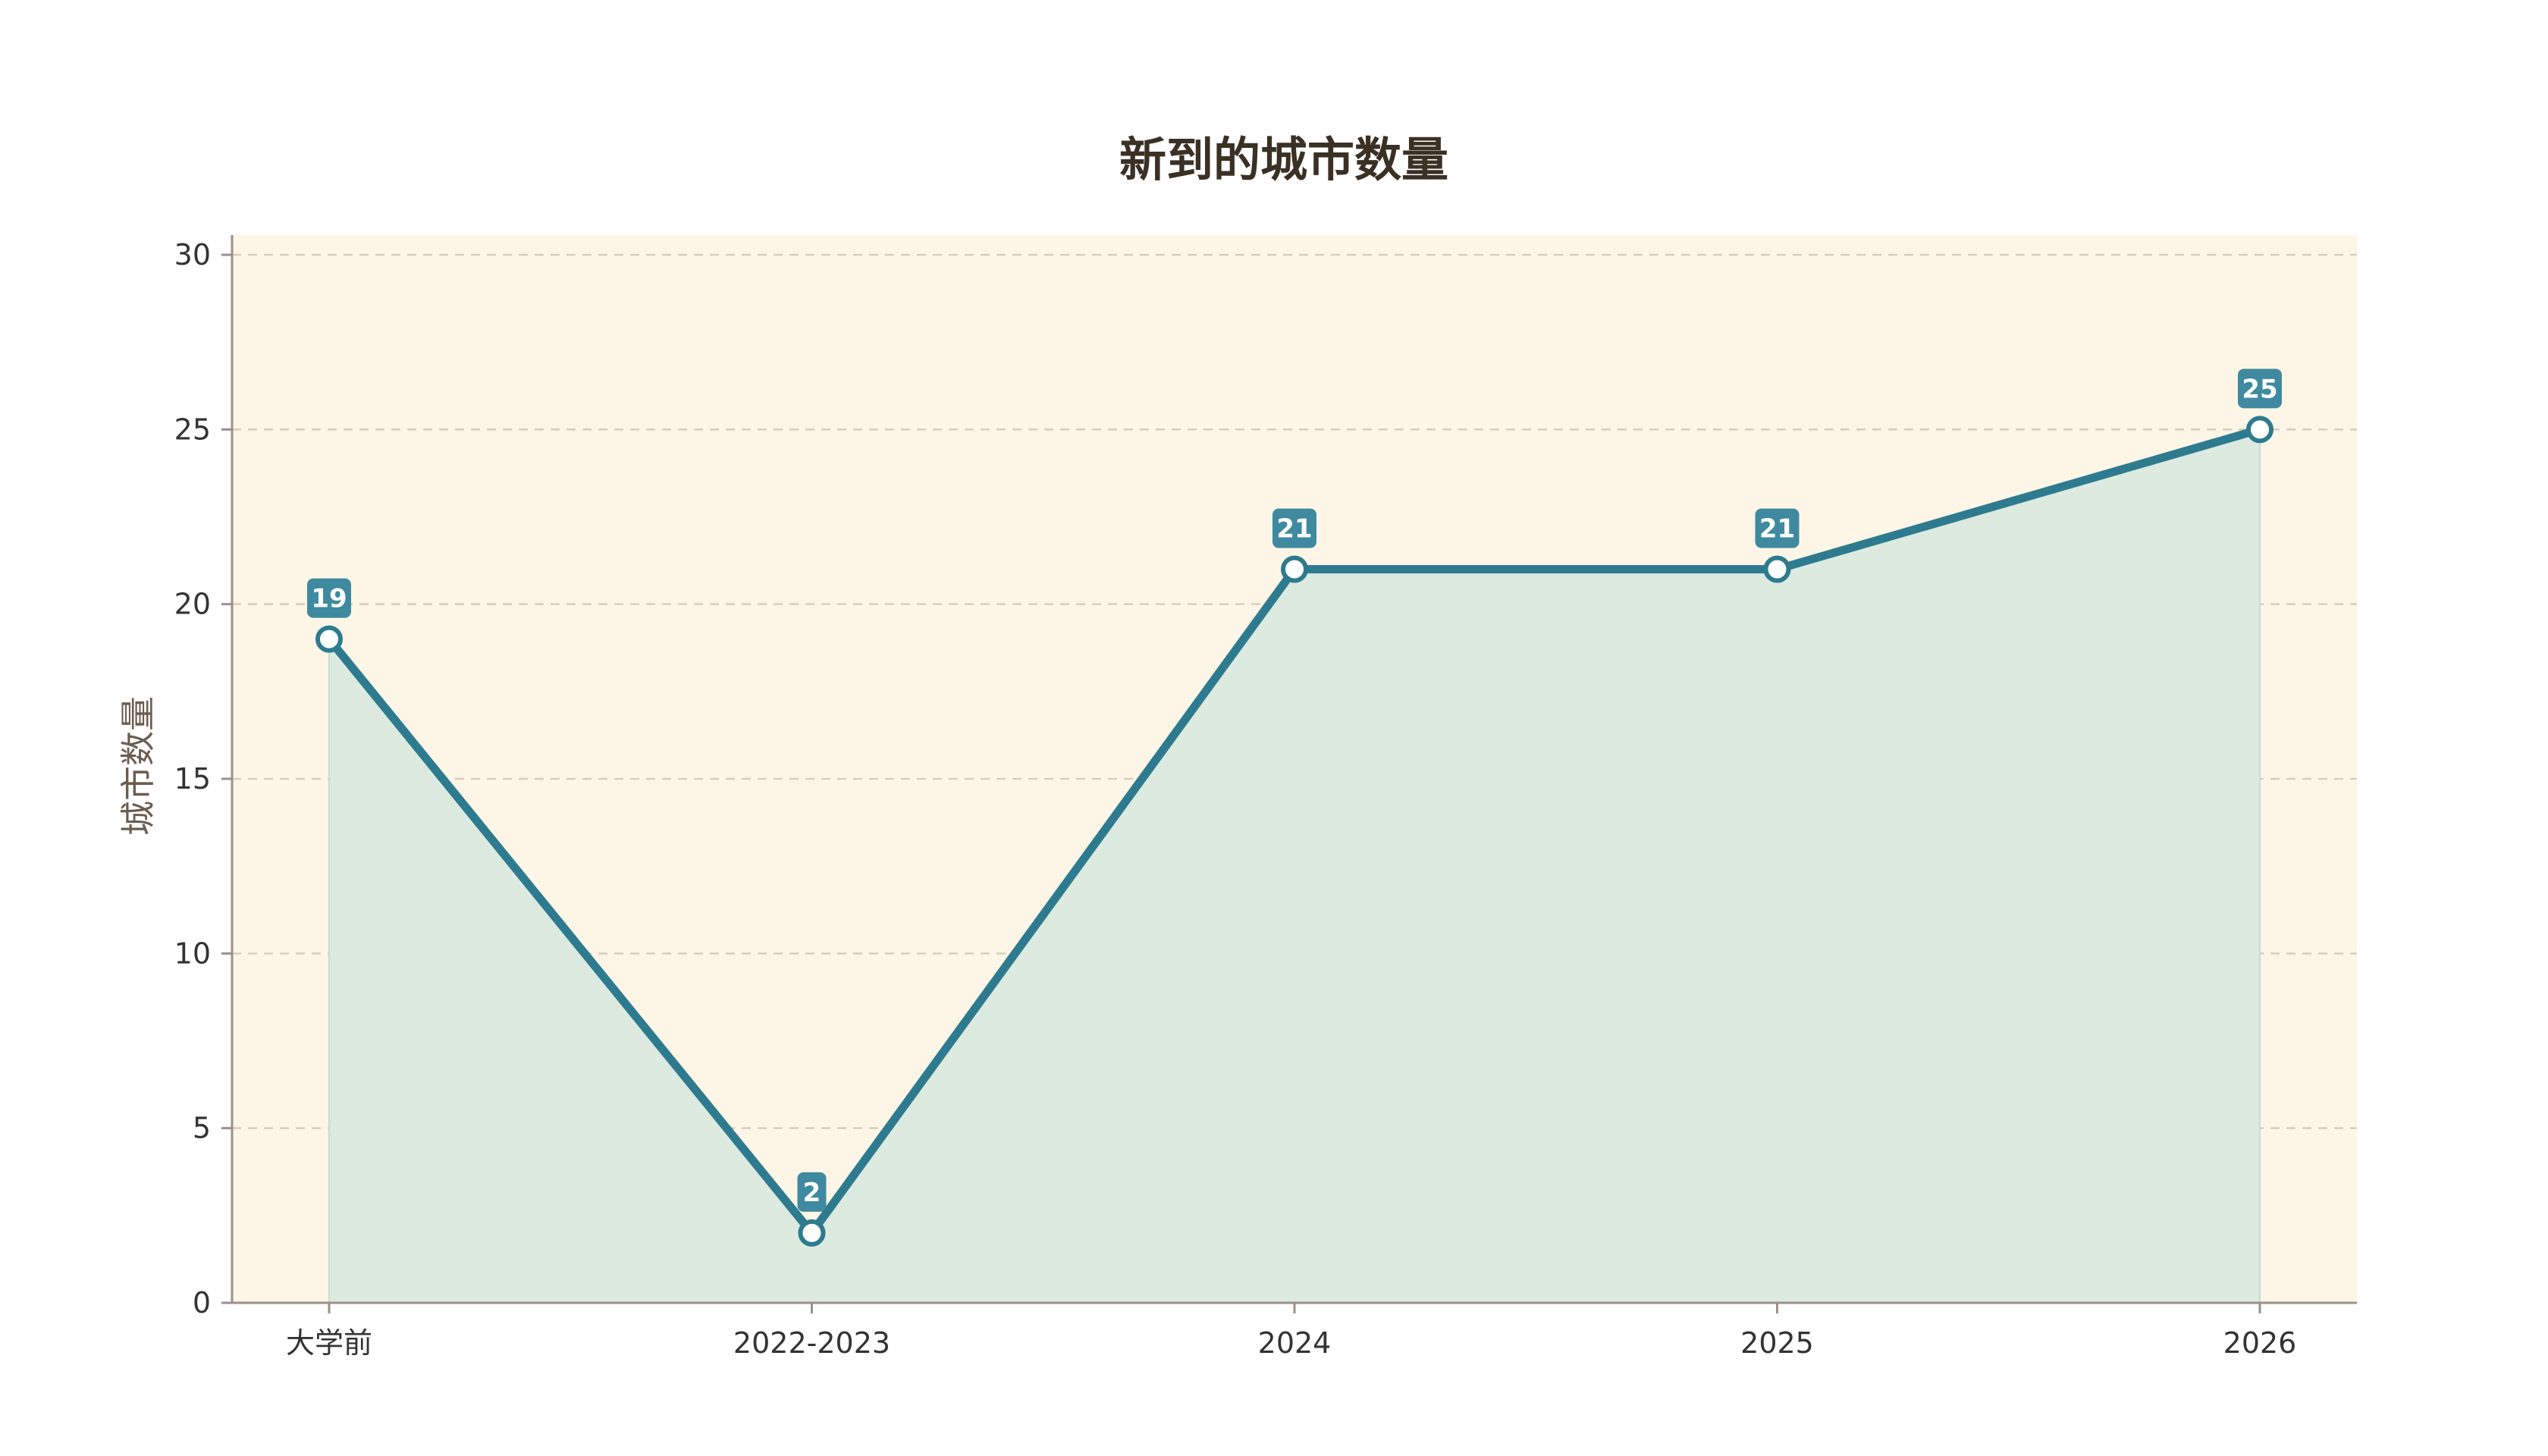 This screenshot has width=2548, height=1456. What do you see at coordinates (192, 953) in the screenshot?
I see `y-tick-label: 10` at bounding box center [192, 953].